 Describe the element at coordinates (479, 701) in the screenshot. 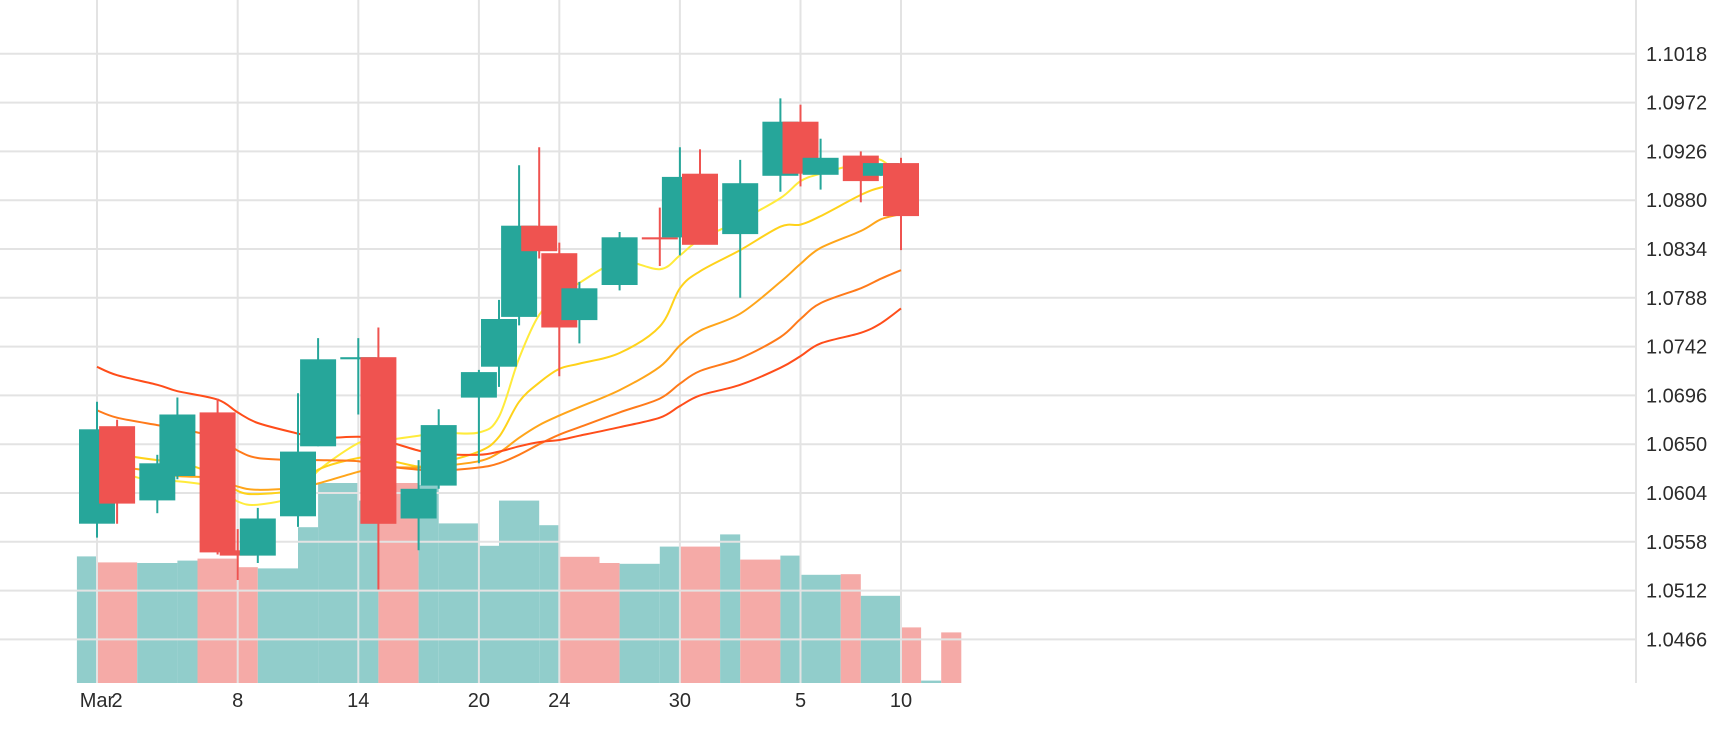

I see `x-tick-label: 20` at that location.